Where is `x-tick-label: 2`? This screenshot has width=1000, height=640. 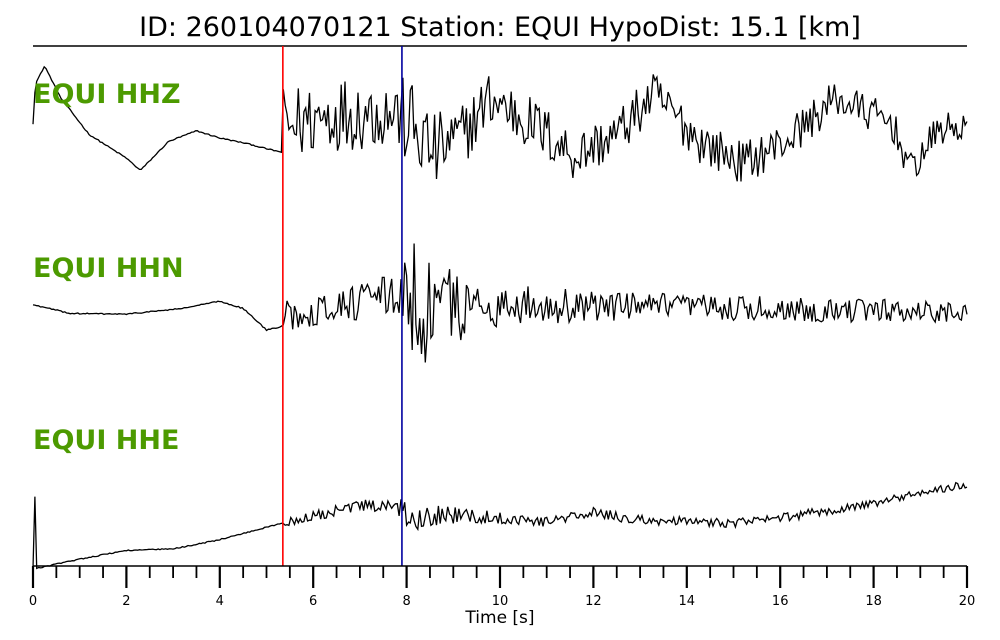
x-tick-label: 2 is located at coordinates (126, 601).